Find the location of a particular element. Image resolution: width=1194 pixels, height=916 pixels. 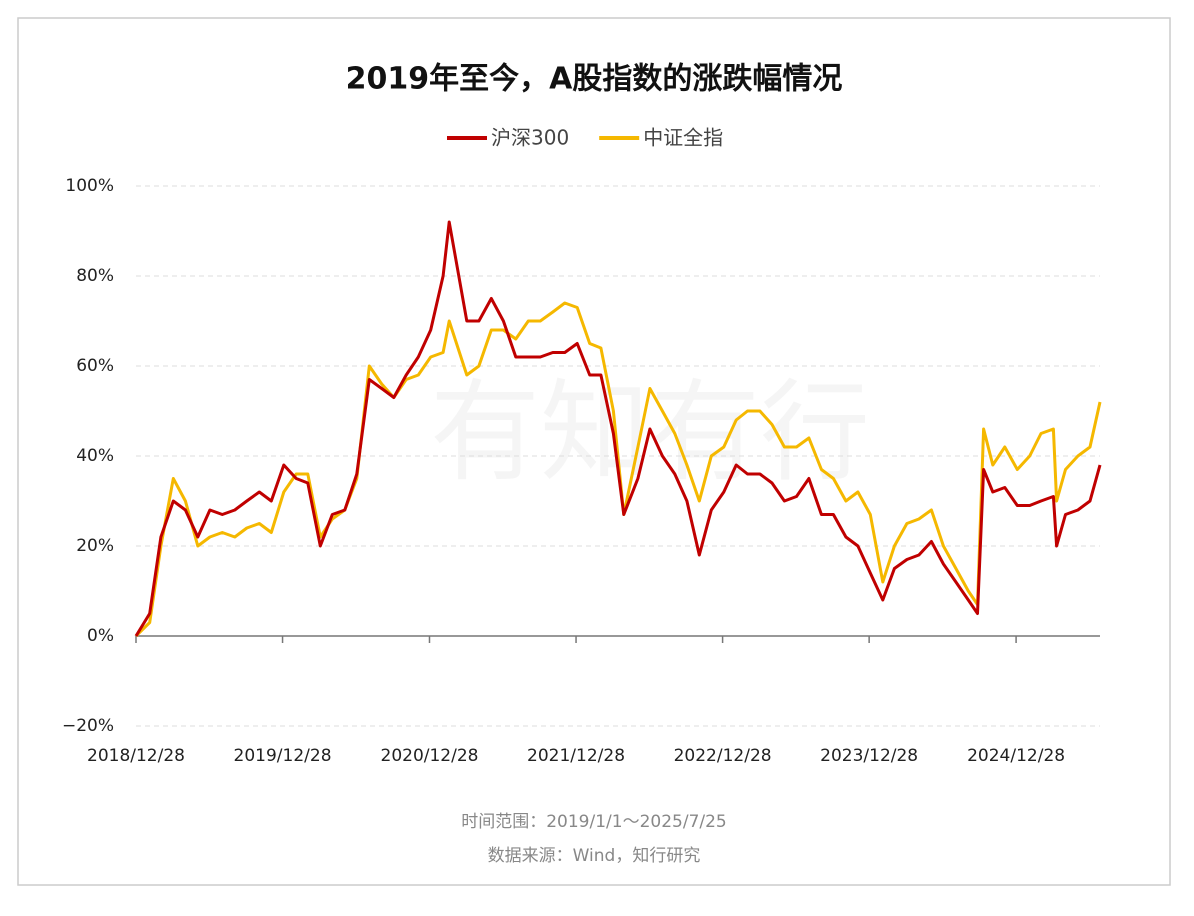

x-tick-label: 2021/12/28 is located at coordinates (576, 756).